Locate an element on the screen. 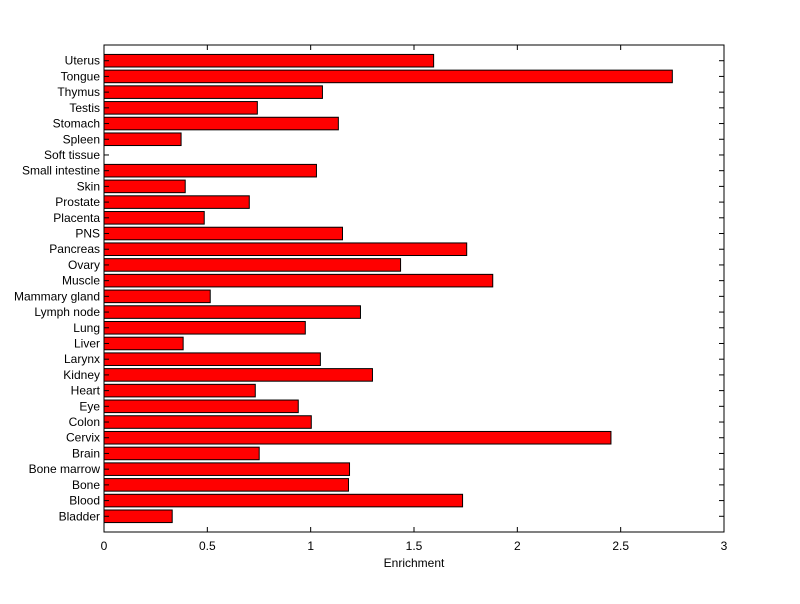  bar-heart is located at coordinates (179, 390).